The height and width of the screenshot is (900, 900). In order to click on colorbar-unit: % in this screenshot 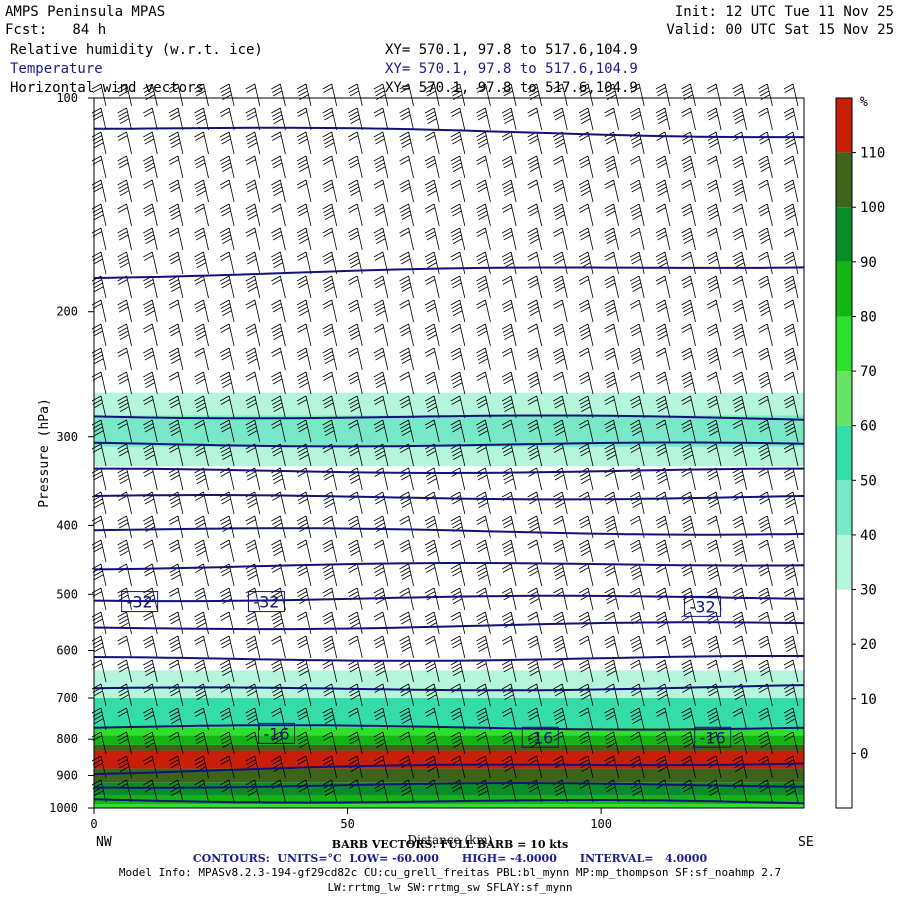, I will do `click(864, 102)`.